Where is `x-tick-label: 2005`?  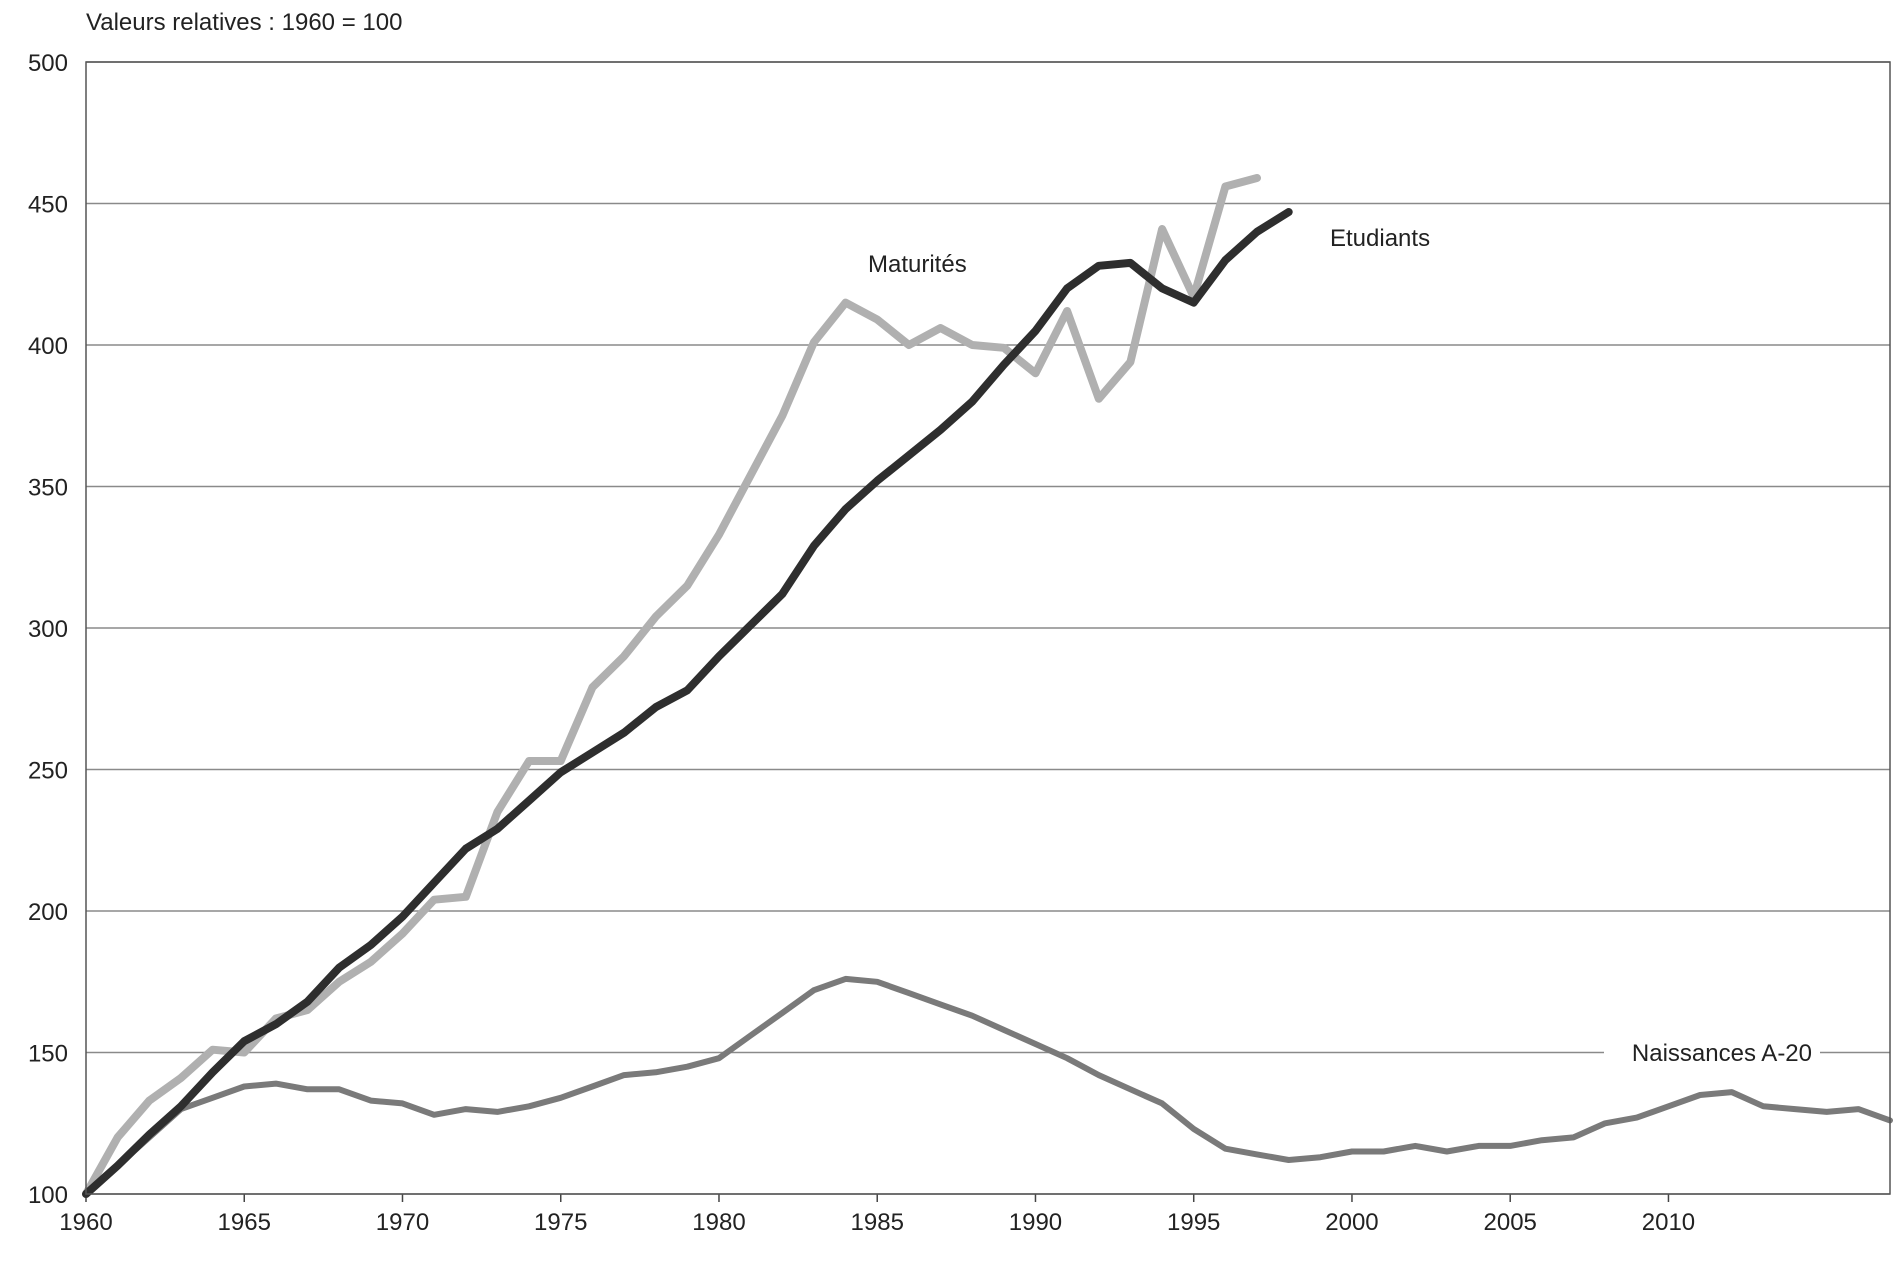 x-tick-label: 2005 is located at coordinates (1510, 1222).